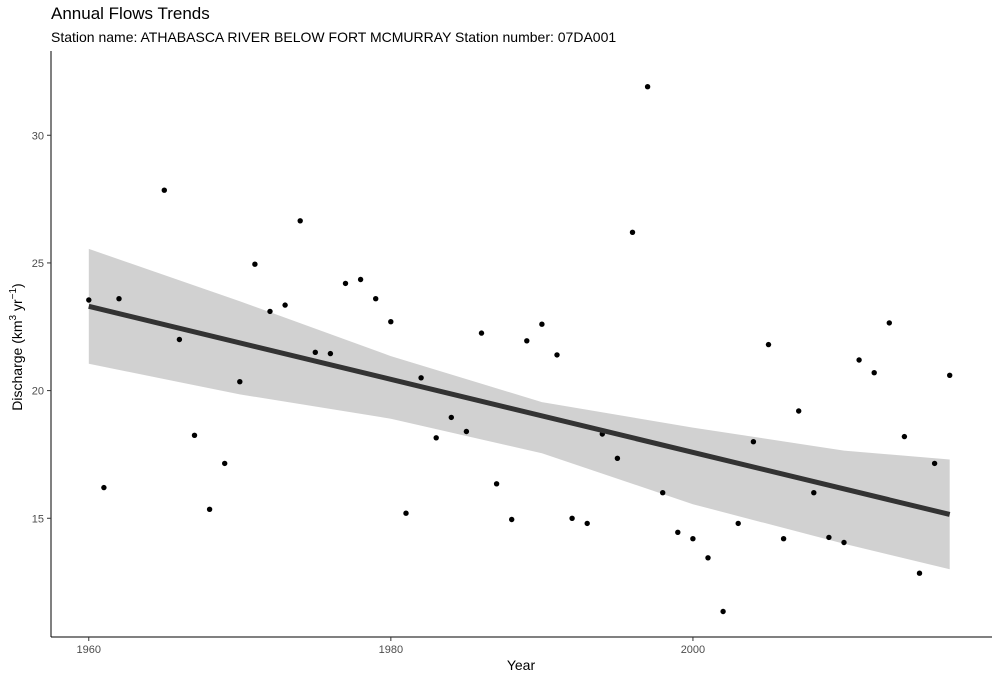 The width and height of the screenshot is (1000, 680). I want to click on data-point-1988, so click(512, 519).